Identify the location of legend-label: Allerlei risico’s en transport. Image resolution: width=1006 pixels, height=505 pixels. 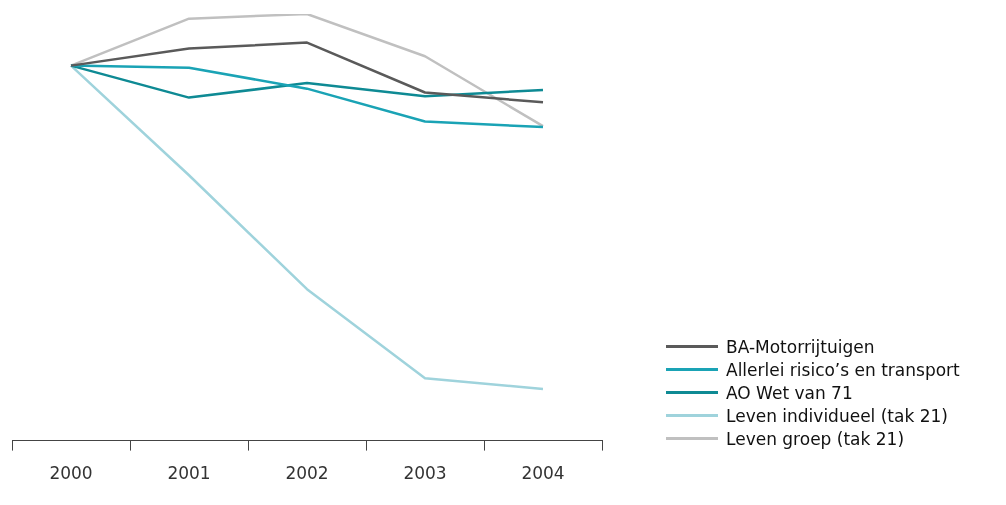
(843, 369).